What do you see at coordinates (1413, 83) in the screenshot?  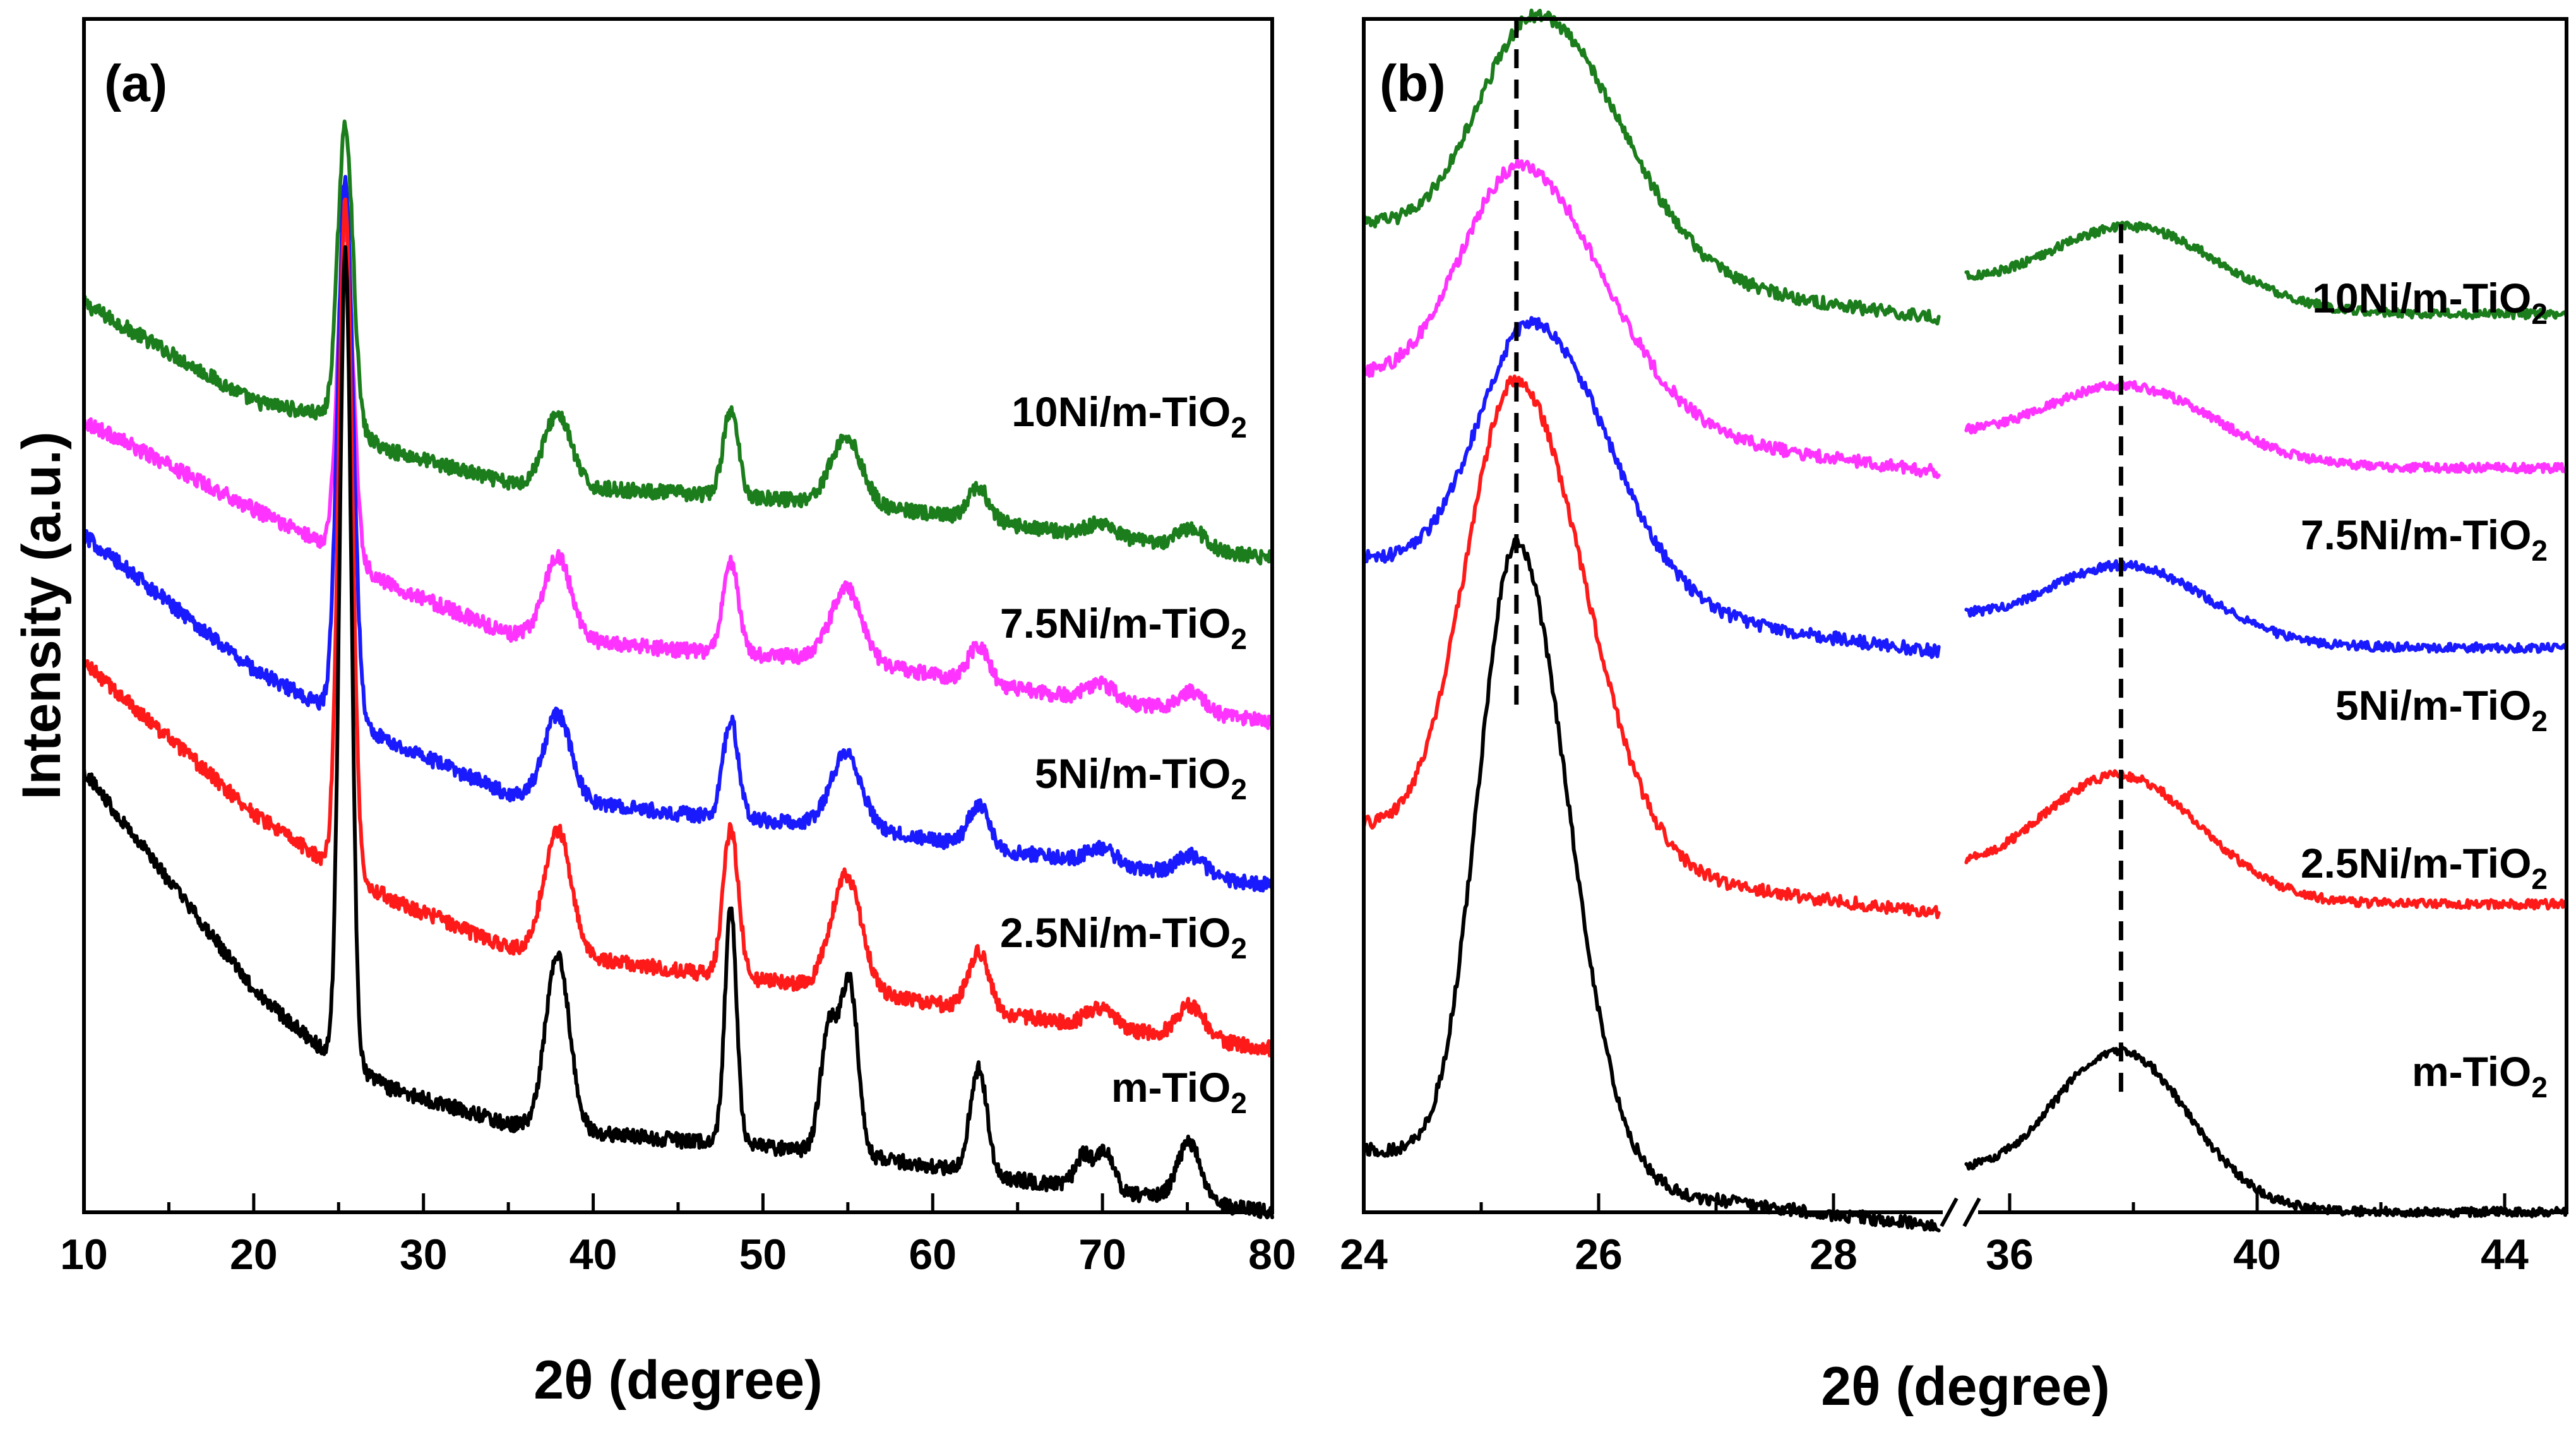 I see `panel-b-label: (b)` at bounding box center [1413, 83].